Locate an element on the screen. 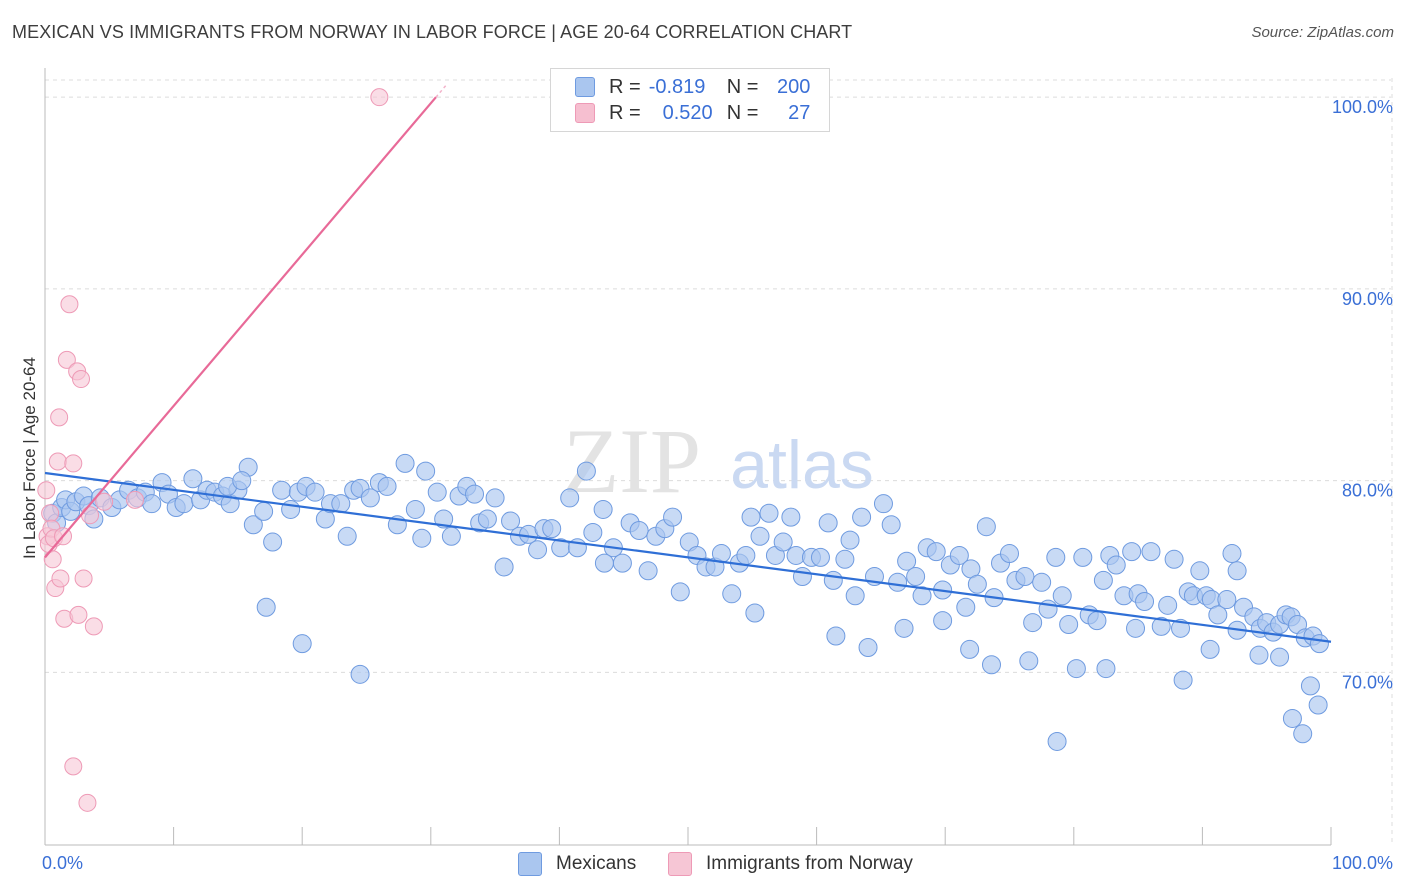 The height and width of the screenshot is (892, 1406). legend-r-value: -0.819 is located at coordinates (677, 86).